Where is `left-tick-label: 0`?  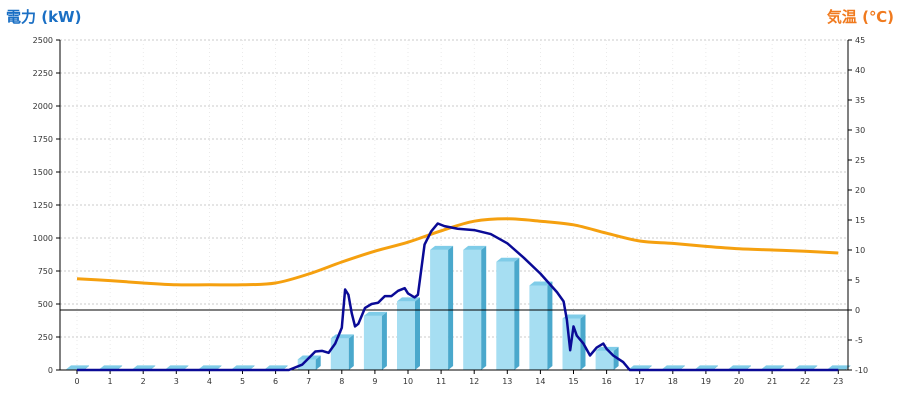 left-tick-label: 0 is located at coordinates (50, 370).